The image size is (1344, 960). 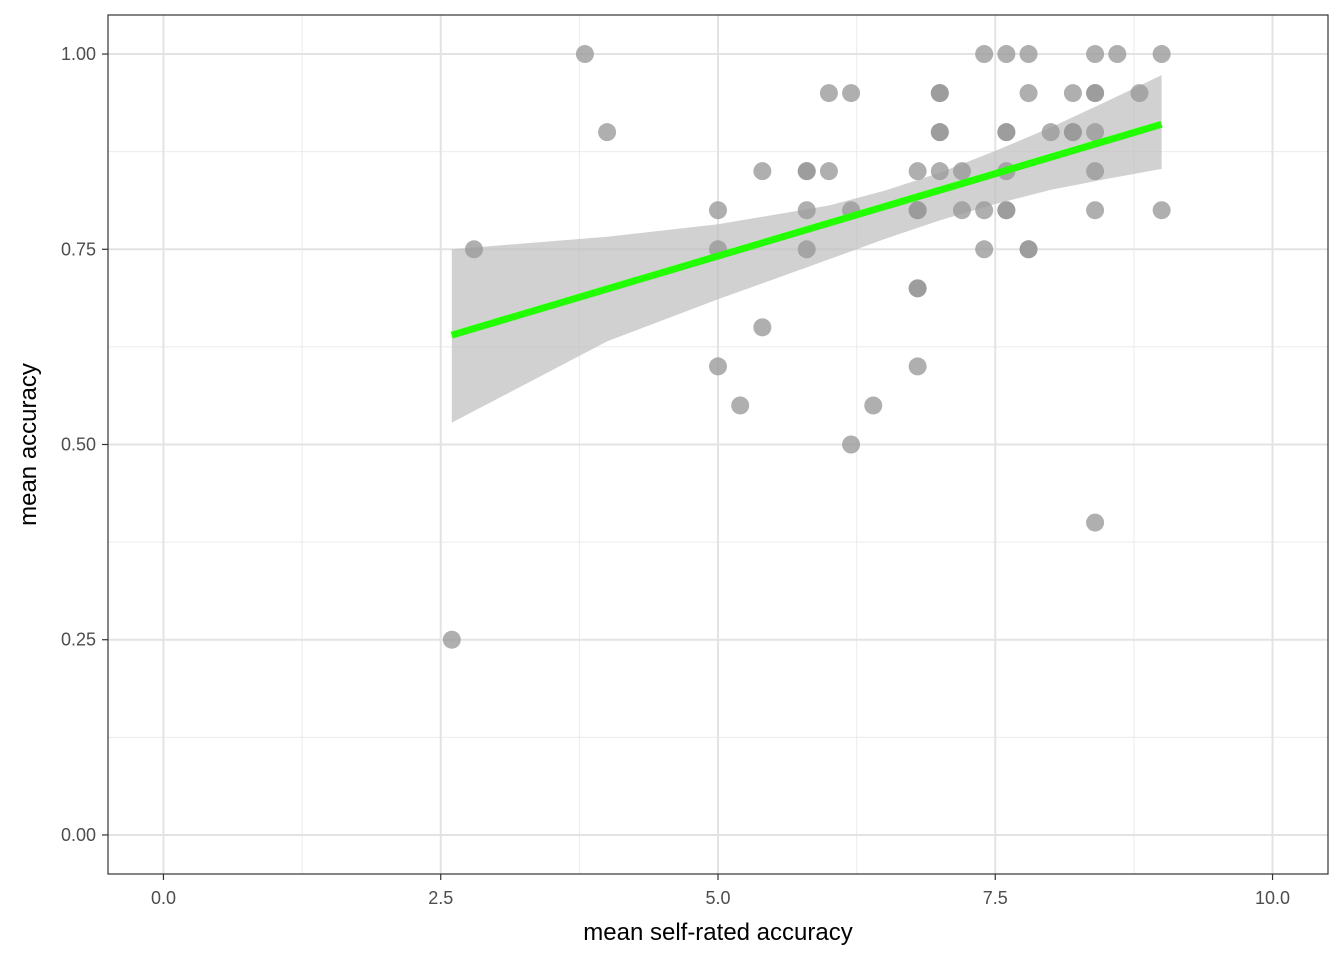 I want to click on y-tick-label: 0.00, so click(x=78, y=835).